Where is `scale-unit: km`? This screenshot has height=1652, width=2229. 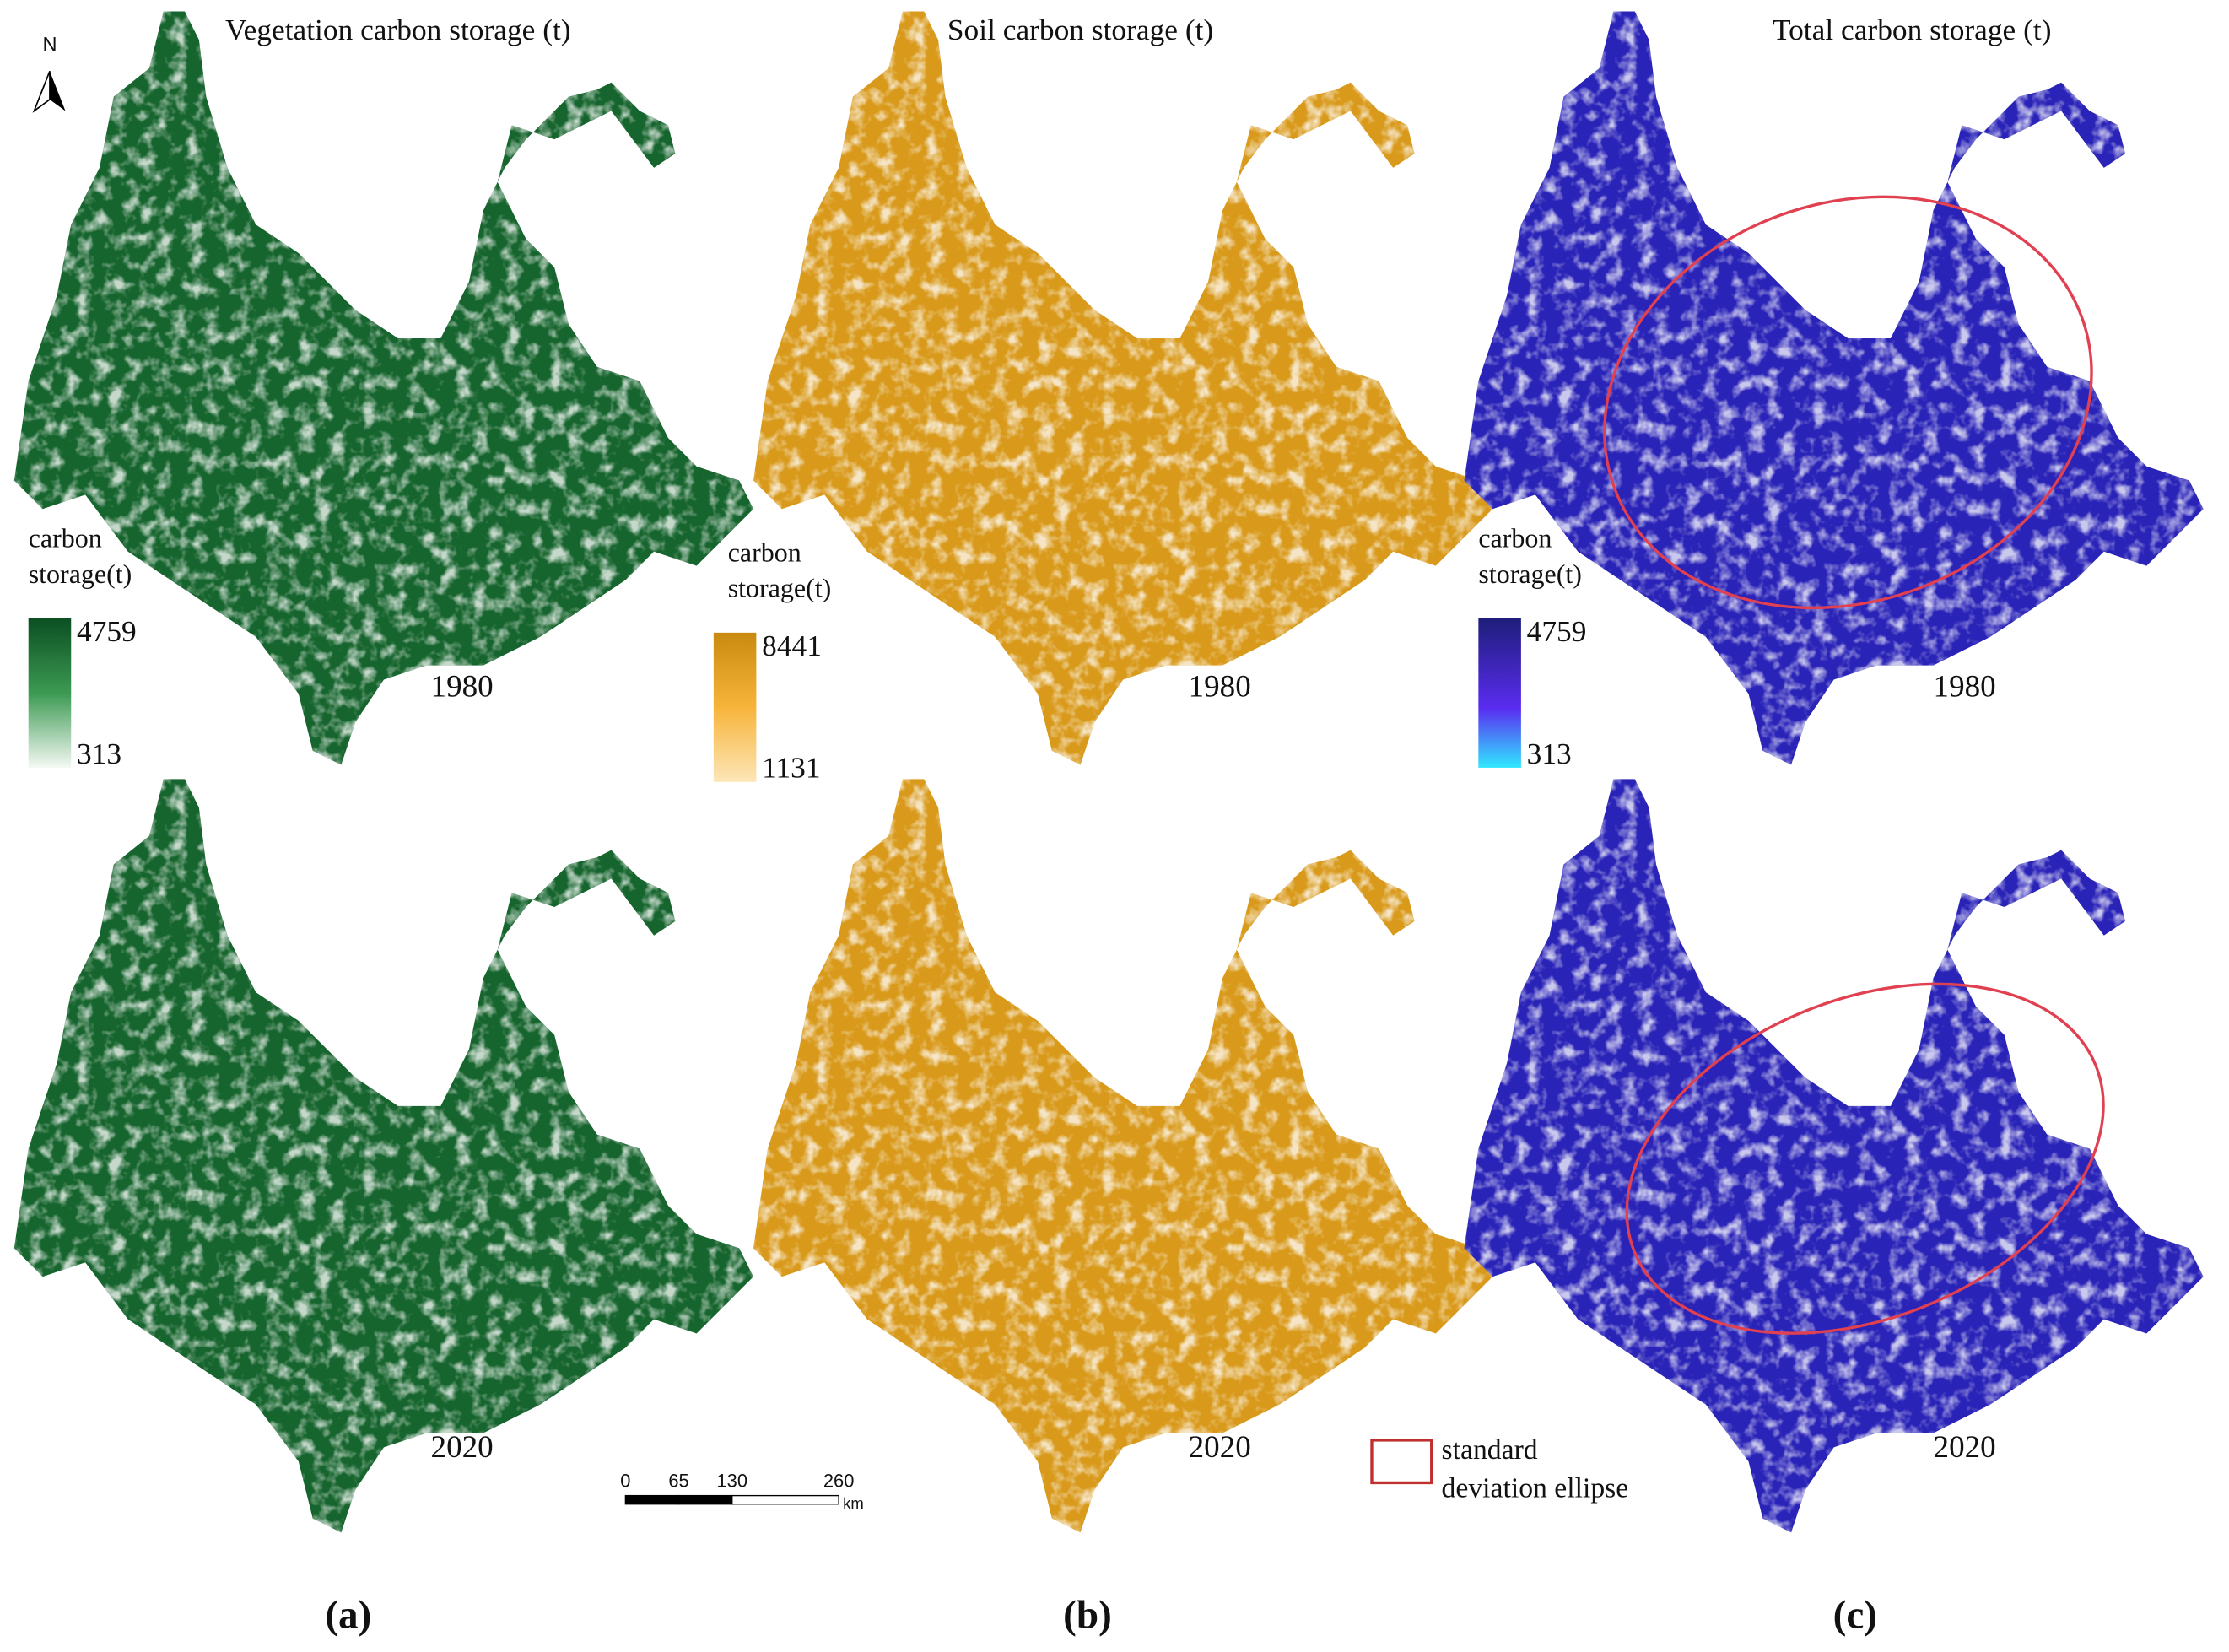 scale-unit: km is located at coordinates (853, 1503).